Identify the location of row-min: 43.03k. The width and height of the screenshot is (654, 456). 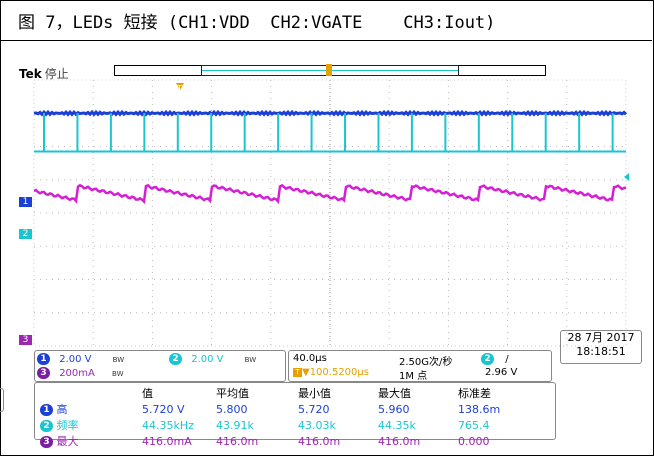
(317, 425).